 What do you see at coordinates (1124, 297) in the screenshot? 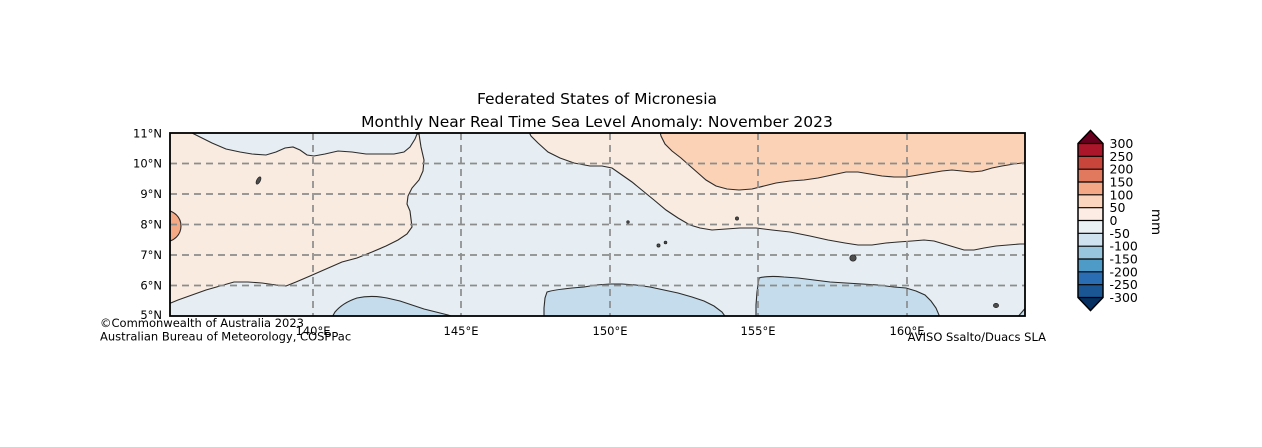
I see `cbar-tick-neg300: -300` at bounding box center [1124, 297].